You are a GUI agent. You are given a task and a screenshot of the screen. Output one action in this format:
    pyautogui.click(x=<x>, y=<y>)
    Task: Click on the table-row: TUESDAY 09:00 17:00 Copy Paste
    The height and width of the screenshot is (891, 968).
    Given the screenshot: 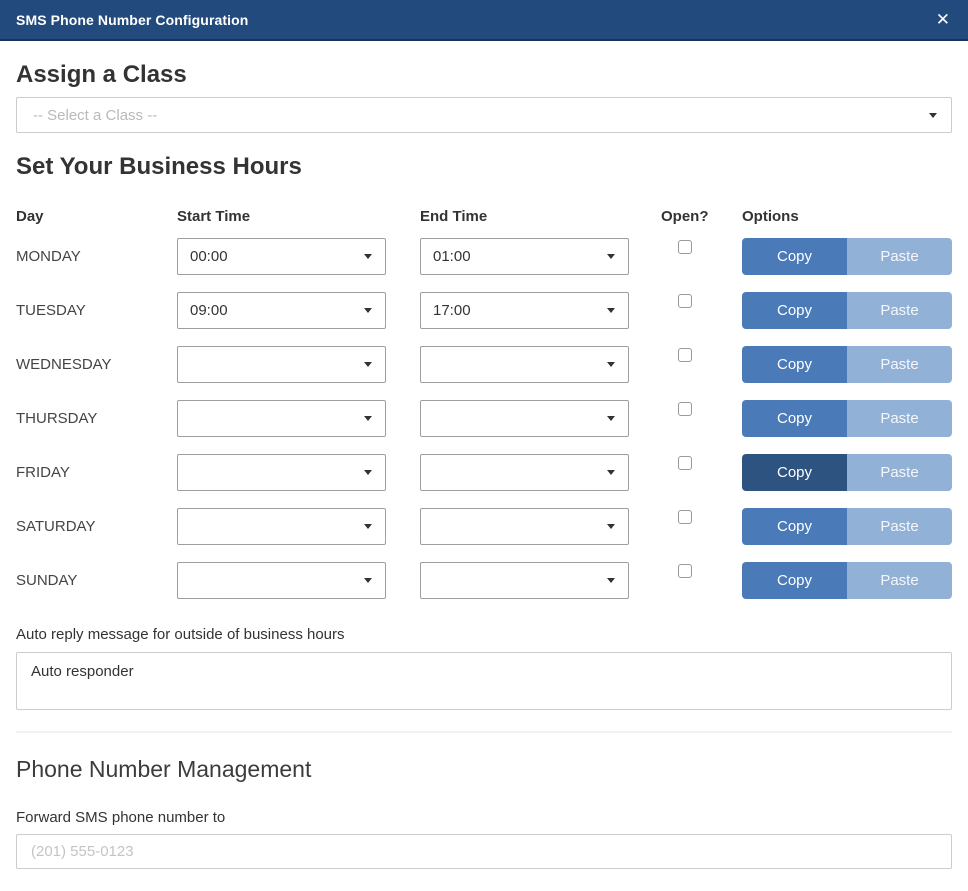 What is the action you would take?
    pyautogui.click(x=484, y=319)
    